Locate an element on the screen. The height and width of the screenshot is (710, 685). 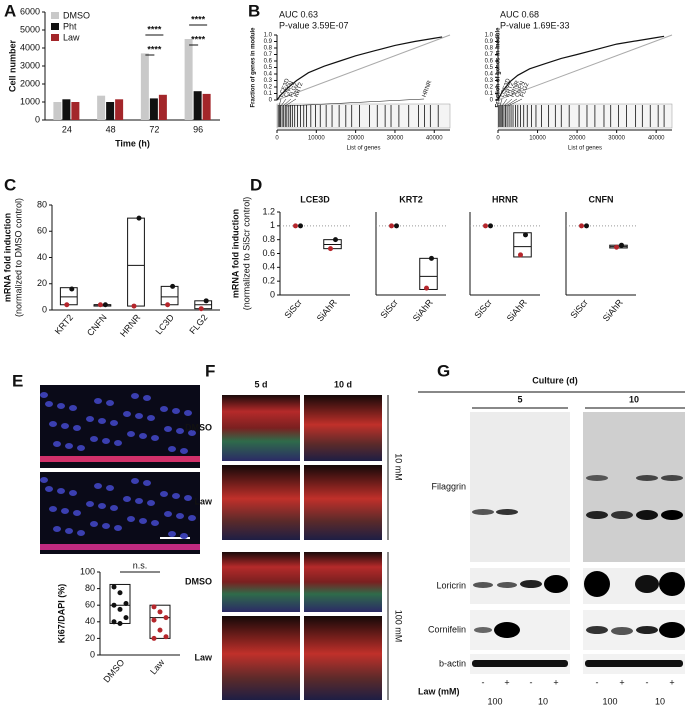
x-tick-label: 0 is located at coordinates (277, 139).